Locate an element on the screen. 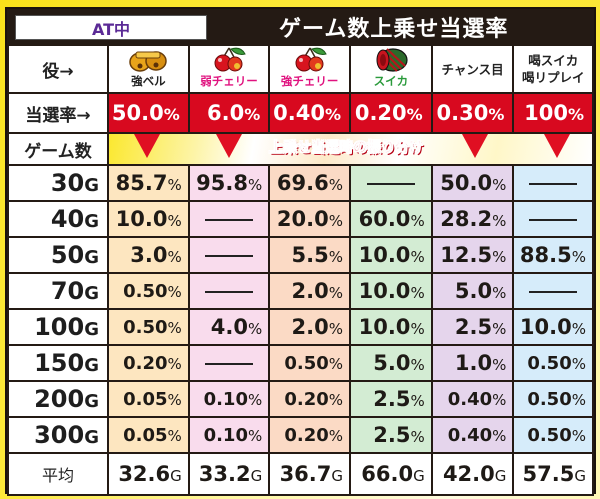 This screenshot has width=600, height=499. games-label: 300G is located at coordinates (58, 435).